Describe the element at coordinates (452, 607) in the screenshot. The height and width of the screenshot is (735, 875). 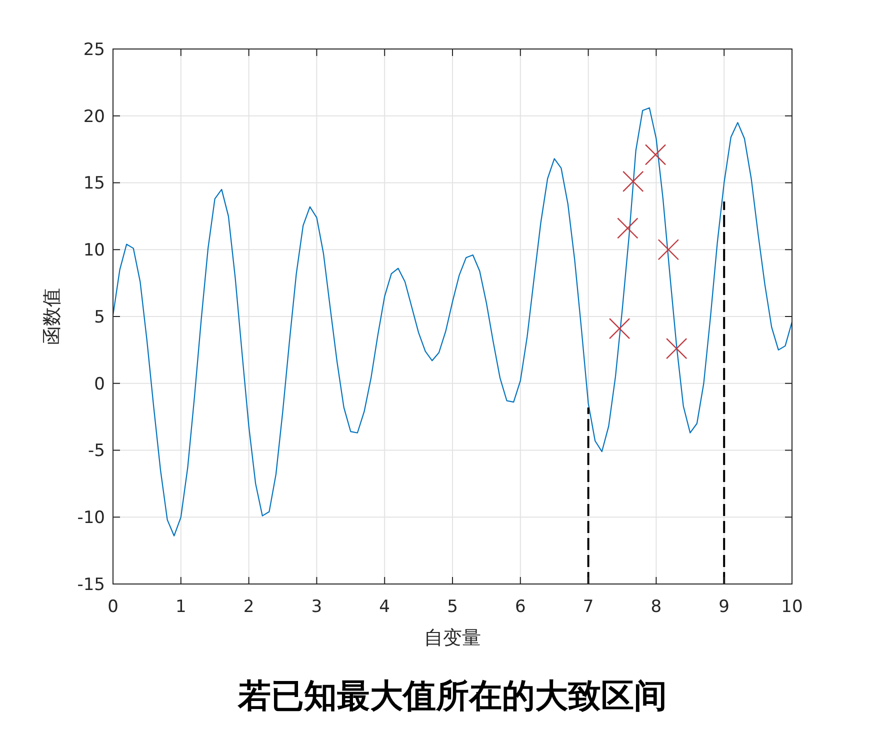
I see `x-tick-label: 5` at that location.